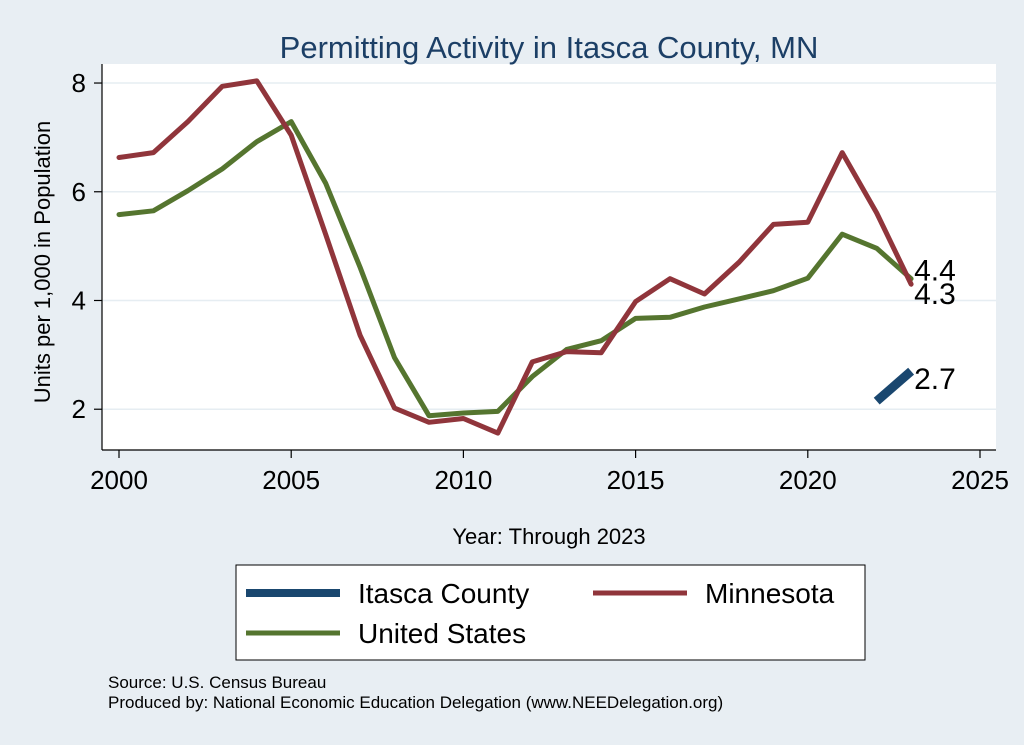 This screenshot has height=745, width=1024. I want to click on x-tick-label-2010: 2010, so click(463, 480).